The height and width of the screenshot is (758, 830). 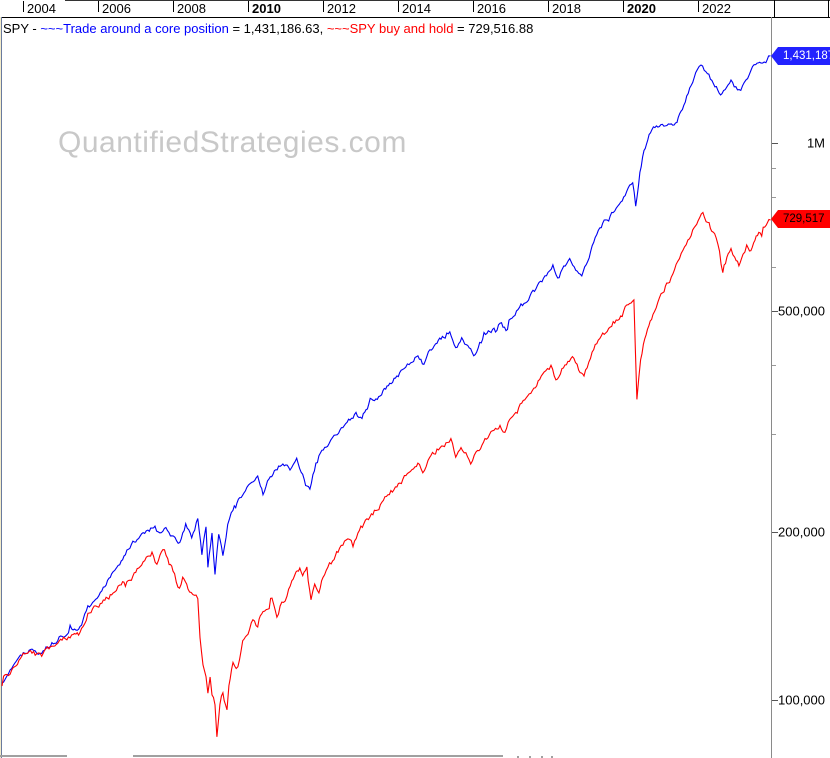 What do you see at coordinates (266, 8) in the screenshot?
I see `x-axis-tick-label: 2010` at bounding box center [266, 8].